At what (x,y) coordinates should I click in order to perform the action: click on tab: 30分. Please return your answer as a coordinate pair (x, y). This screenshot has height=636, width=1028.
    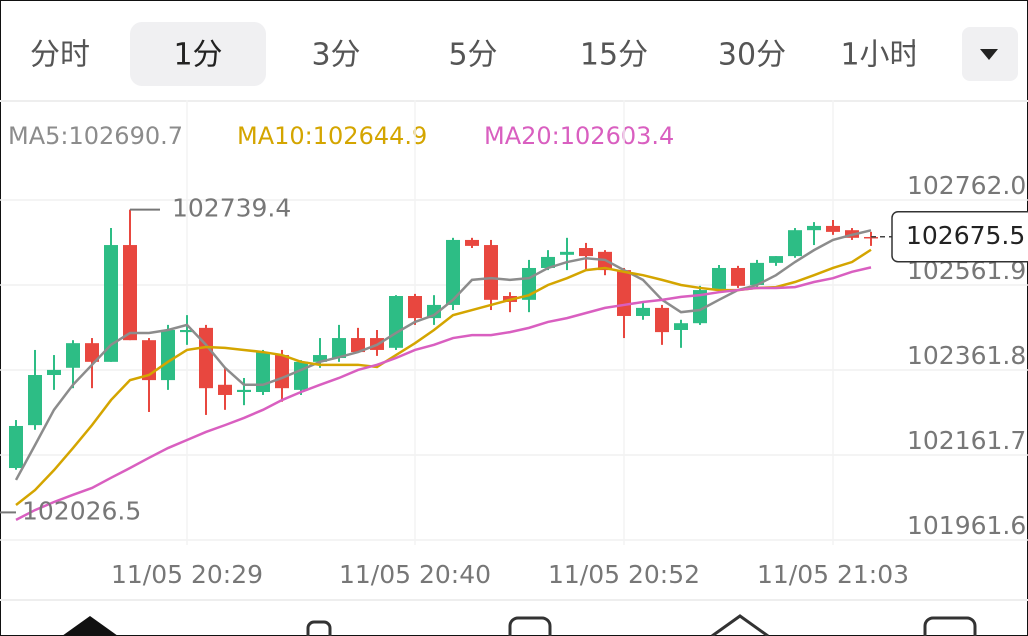
    Looking at the image, I should click on (752, 55).